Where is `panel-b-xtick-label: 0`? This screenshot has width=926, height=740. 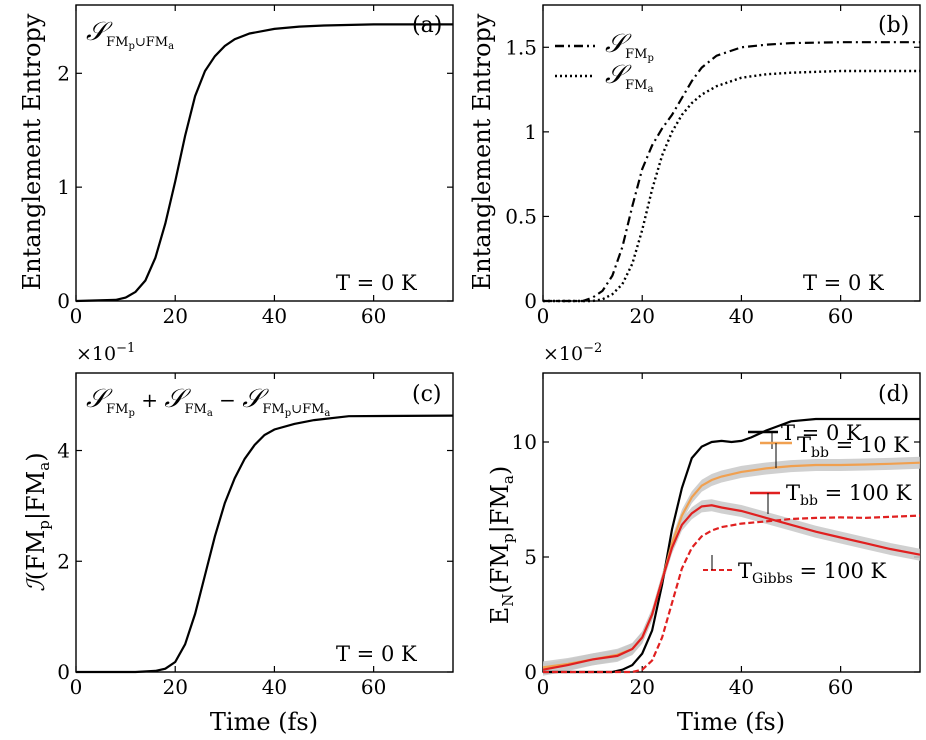 panel-b-xtick-label: 0 is located at coordinates (543, 316).